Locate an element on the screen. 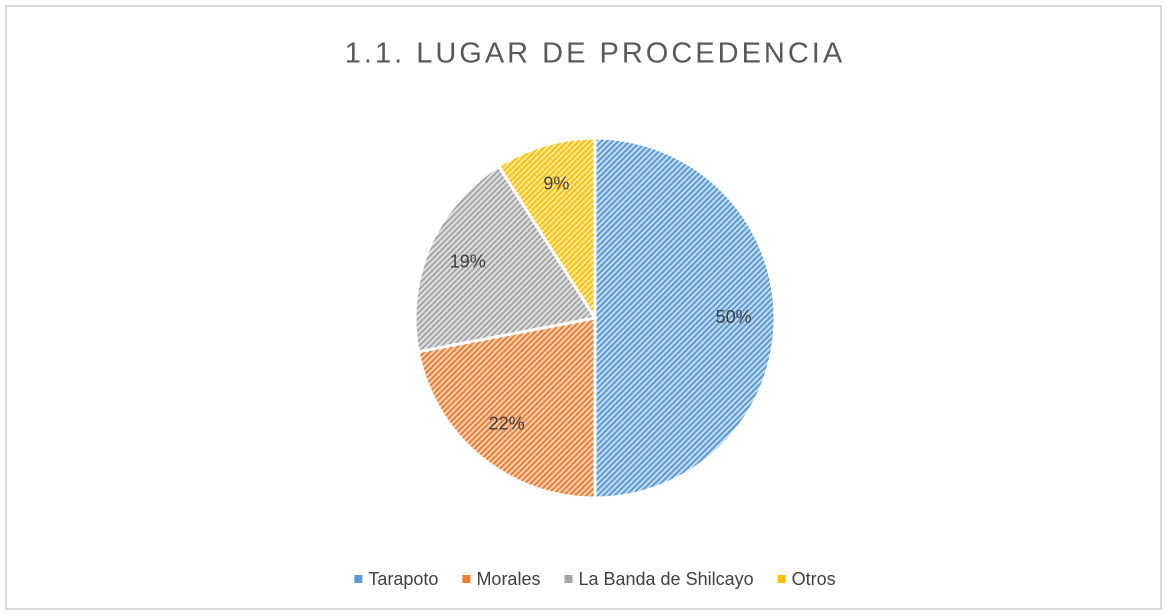 The image size is (1167, 615). data-label: 50% is located at coordinates (734, 317).